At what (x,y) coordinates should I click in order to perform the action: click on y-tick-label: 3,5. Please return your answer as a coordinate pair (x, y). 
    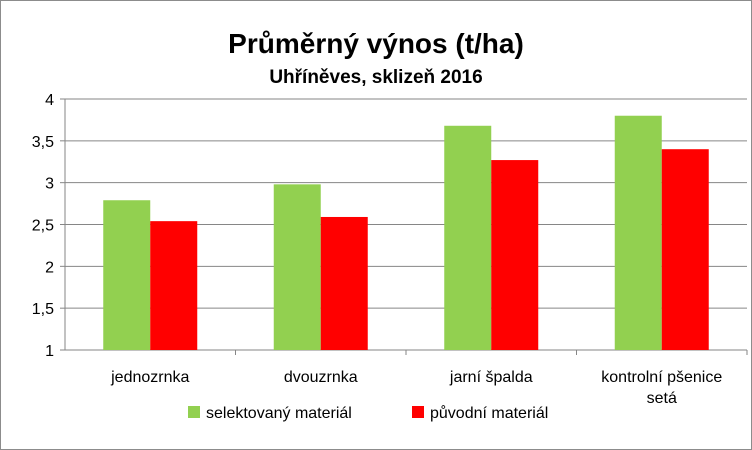
    Looking at the image, I should click on (43, 142).